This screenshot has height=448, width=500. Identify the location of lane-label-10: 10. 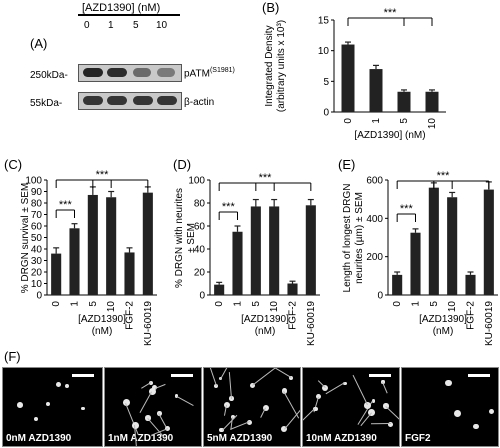
(162, 25).